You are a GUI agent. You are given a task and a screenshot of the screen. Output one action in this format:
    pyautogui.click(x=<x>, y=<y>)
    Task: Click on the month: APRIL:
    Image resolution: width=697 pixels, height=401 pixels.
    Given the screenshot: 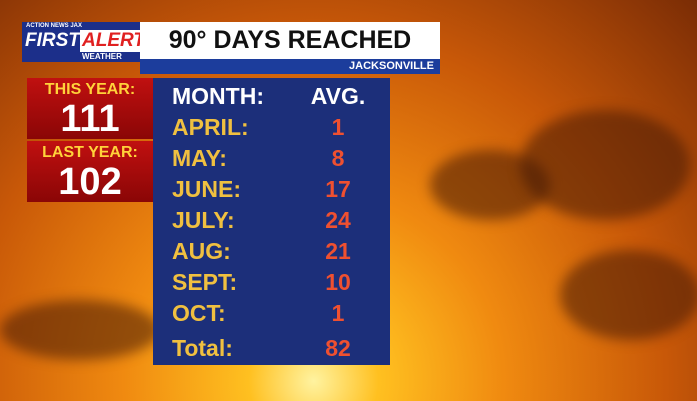 What is the action you would take?
    pyautogui.click(x=210, y=127)
    